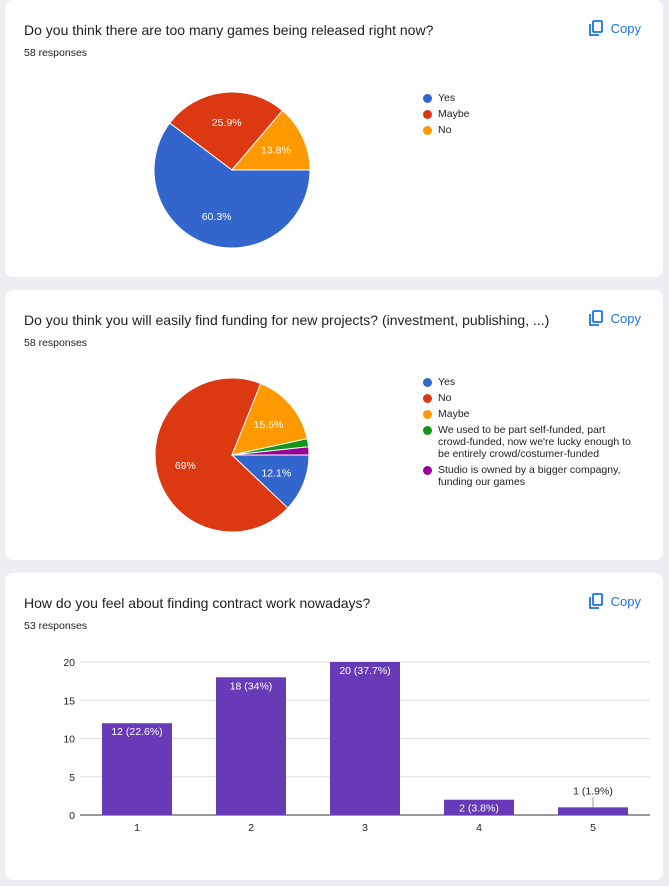 The width and height of the screenshot is (669, 886). I want to click on bar-label: 18 (34%), so click(251, 686).